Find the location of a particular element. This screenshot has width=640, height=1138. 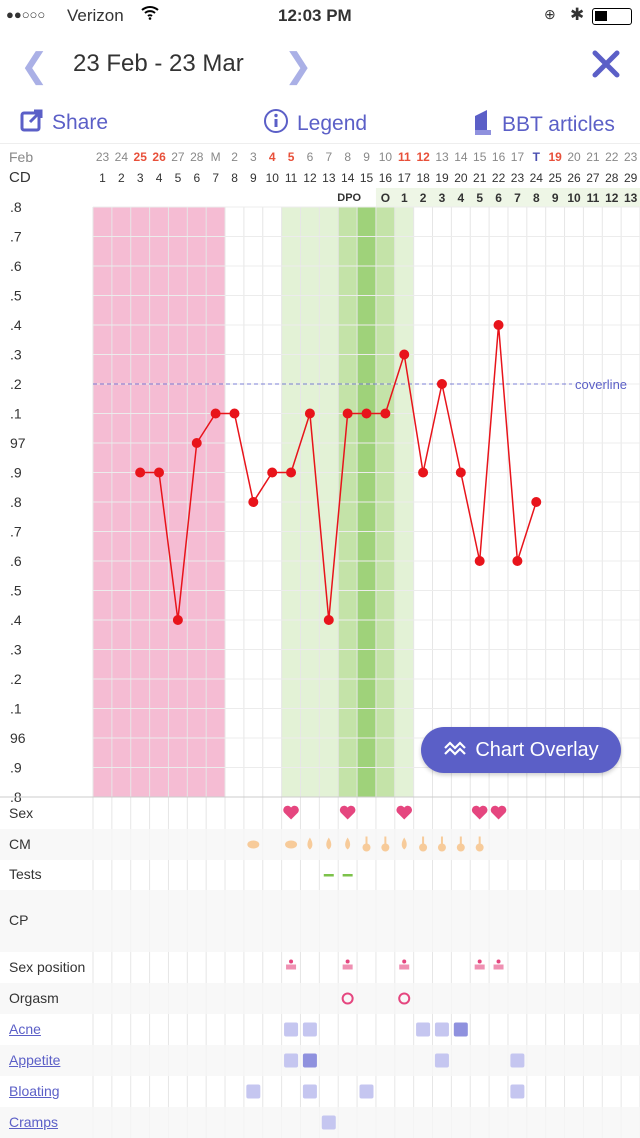

bbt-articles-button: BBT articles is located at coordinates (543, 125).